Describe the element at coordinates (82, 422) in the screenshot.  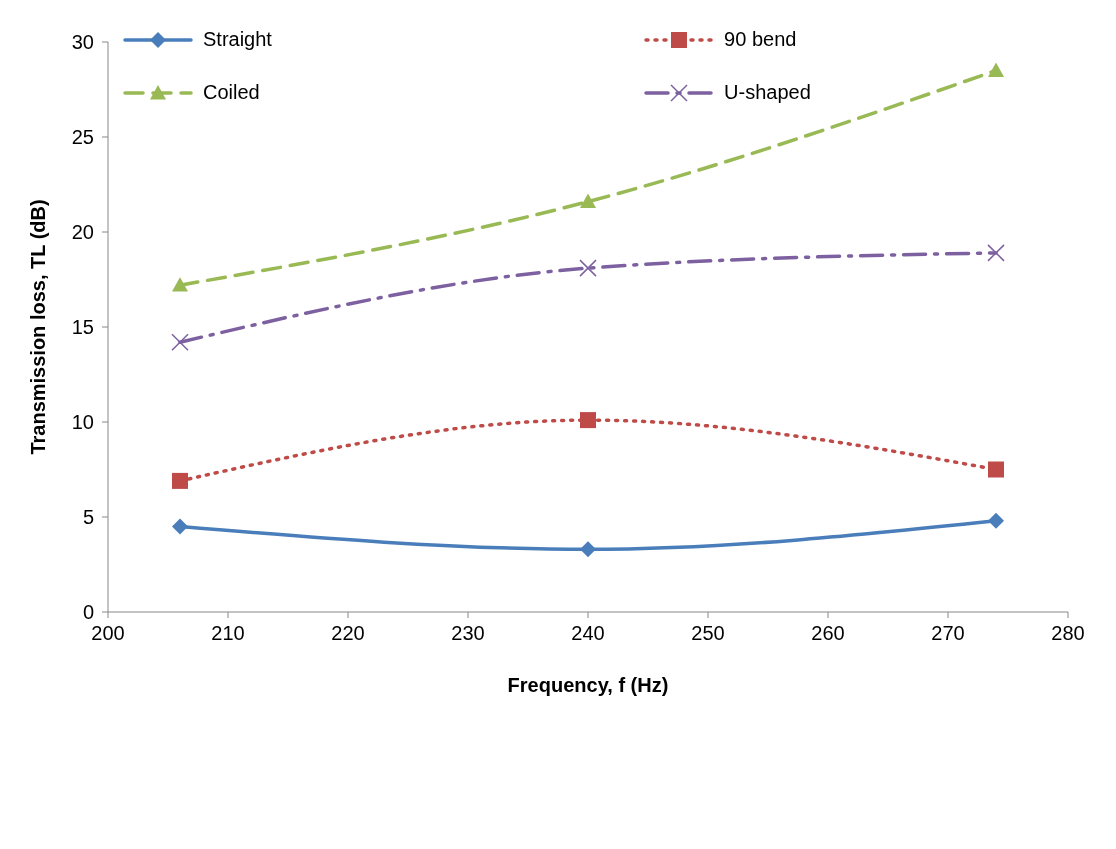
I see `y-tick-label: 10` at that location.